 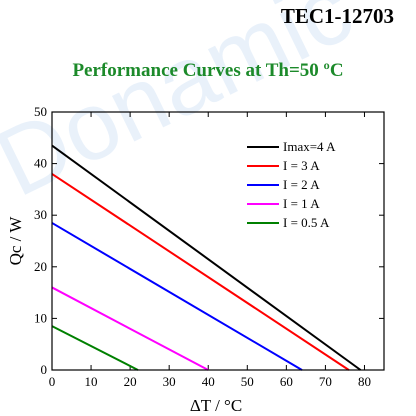 What do you see at coordinates (40, 214) in the screenshot?
I see `y-tick-label: 30` at bounding box center [40, 214].